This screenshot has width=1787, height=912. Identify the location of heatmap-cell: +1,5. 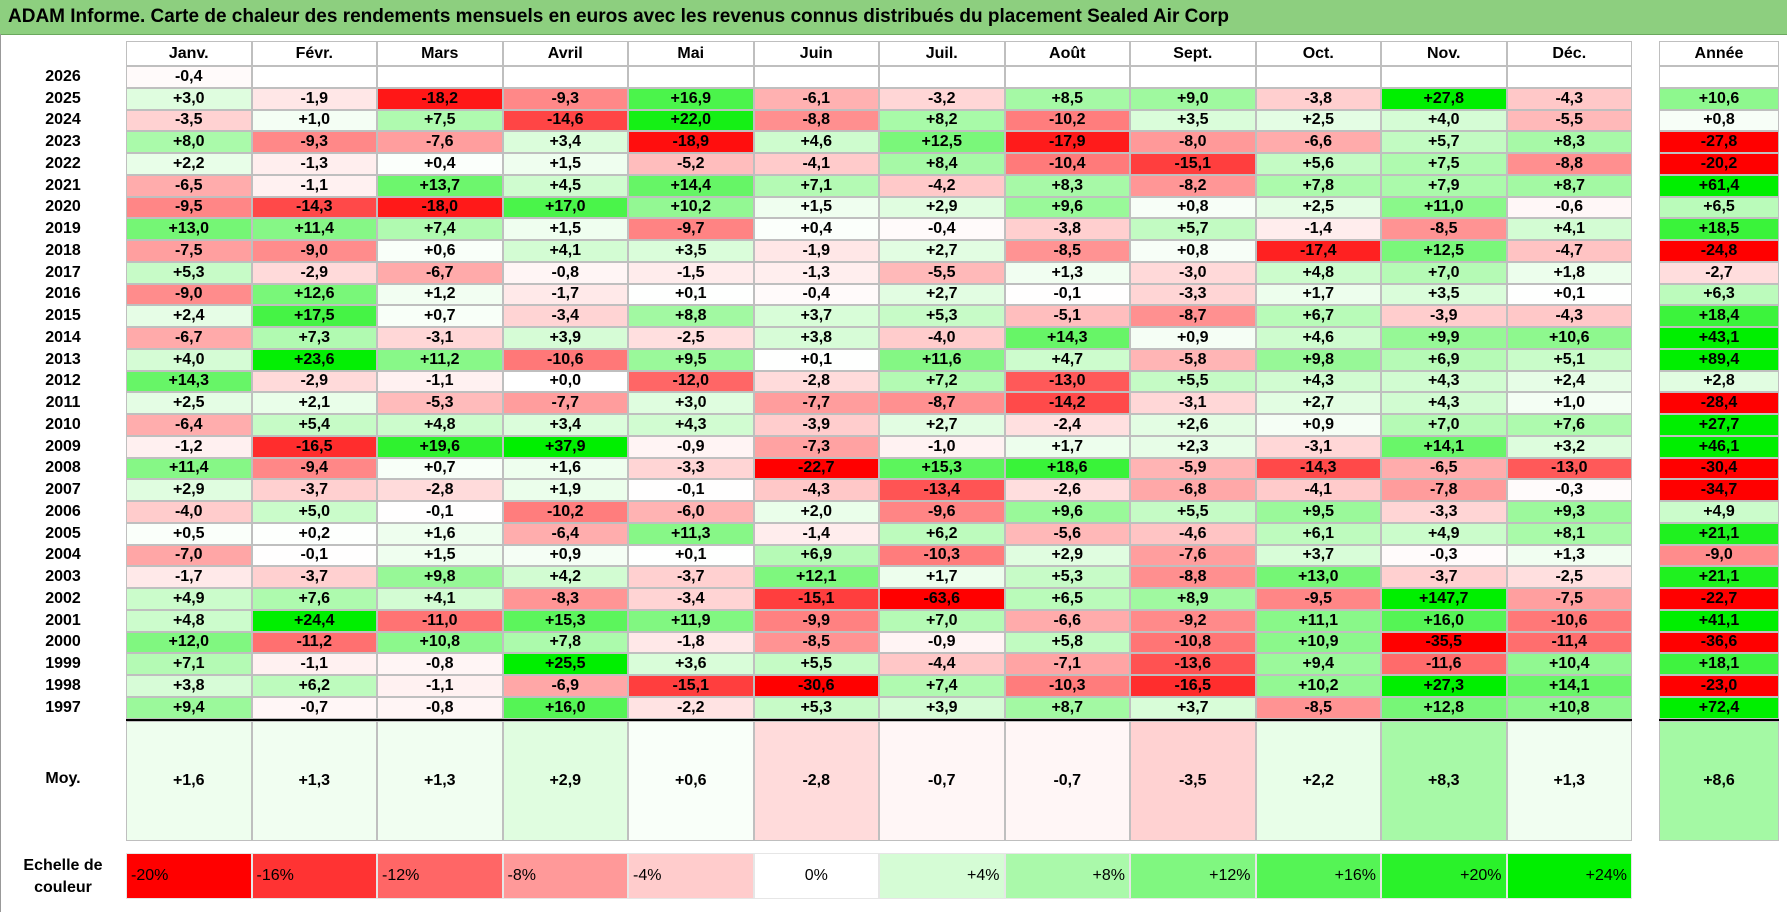
(440, 555).